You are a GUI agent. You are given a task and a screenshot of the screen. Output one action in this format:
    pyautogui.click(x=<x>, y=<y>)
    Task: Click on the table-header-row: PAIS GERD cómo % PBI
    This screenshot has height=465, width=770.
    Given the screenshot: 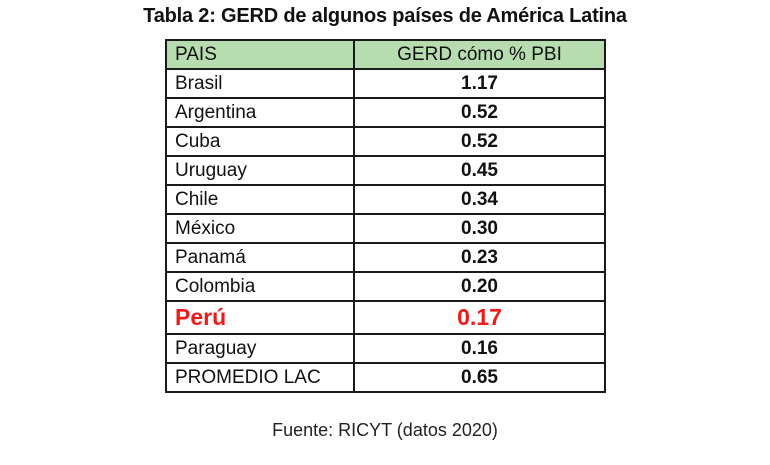 What is the action you would take?
    pyautogui.click(x=385, y=54)
    